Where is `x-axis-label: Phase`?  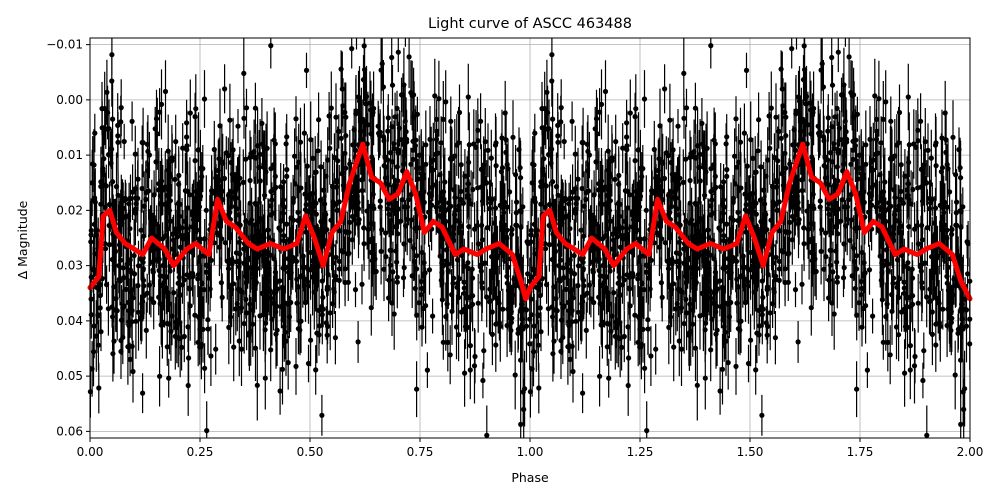
x-axis-label: Phase is located at coordinates (530, 477).